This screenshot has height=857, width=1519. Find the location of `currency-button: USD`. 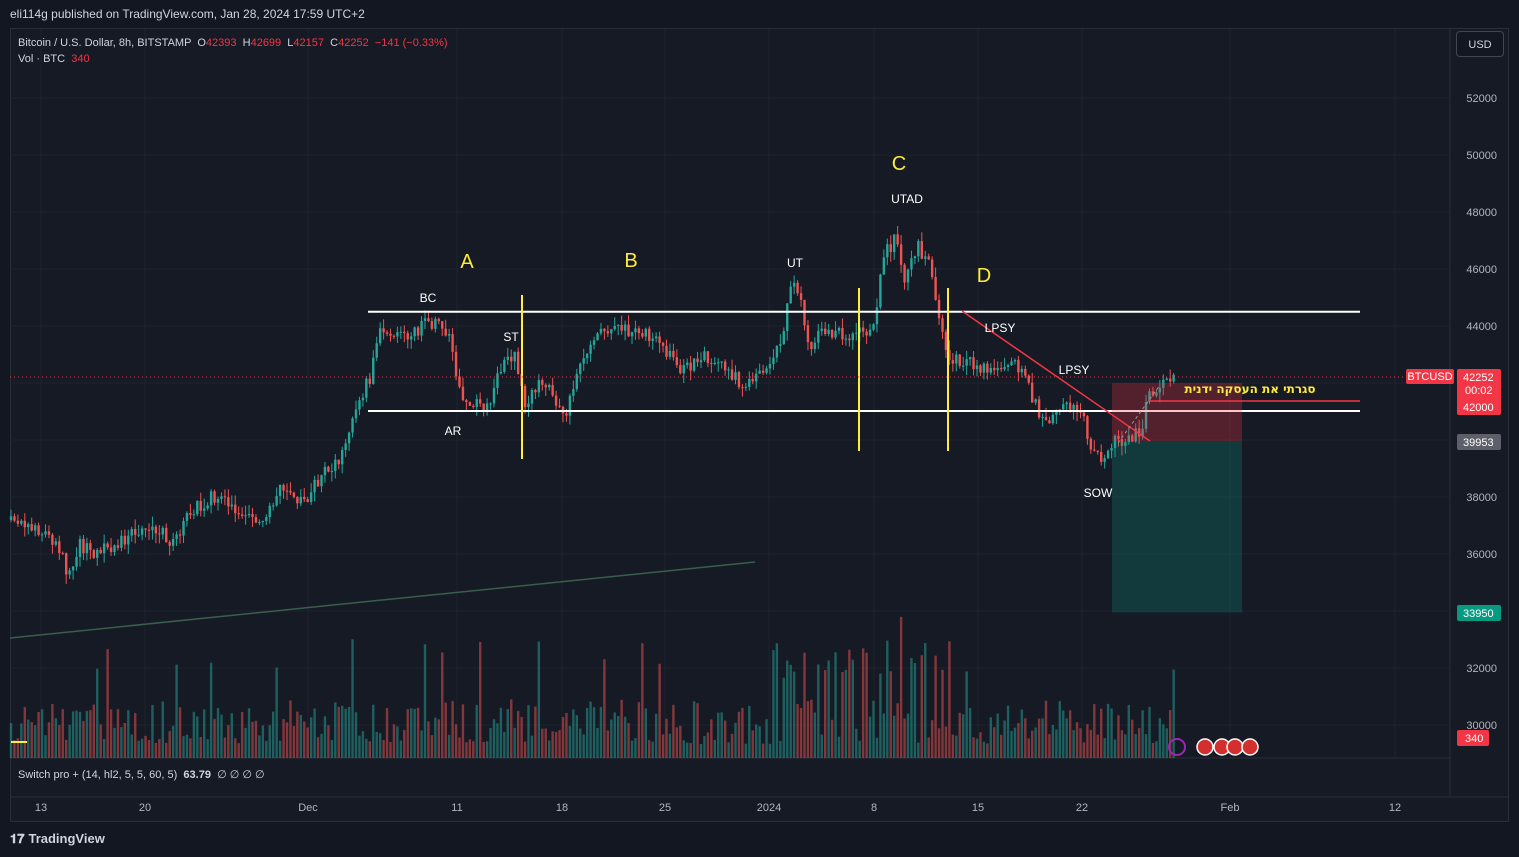

currency-button: USD is located at coordinates (1480, 44).